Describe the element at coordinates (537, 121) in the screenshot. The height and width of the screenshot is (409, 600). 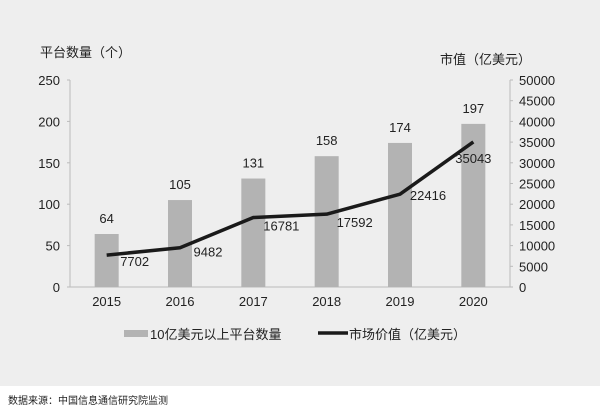
I see `right-tick-label: 40000` at that location.